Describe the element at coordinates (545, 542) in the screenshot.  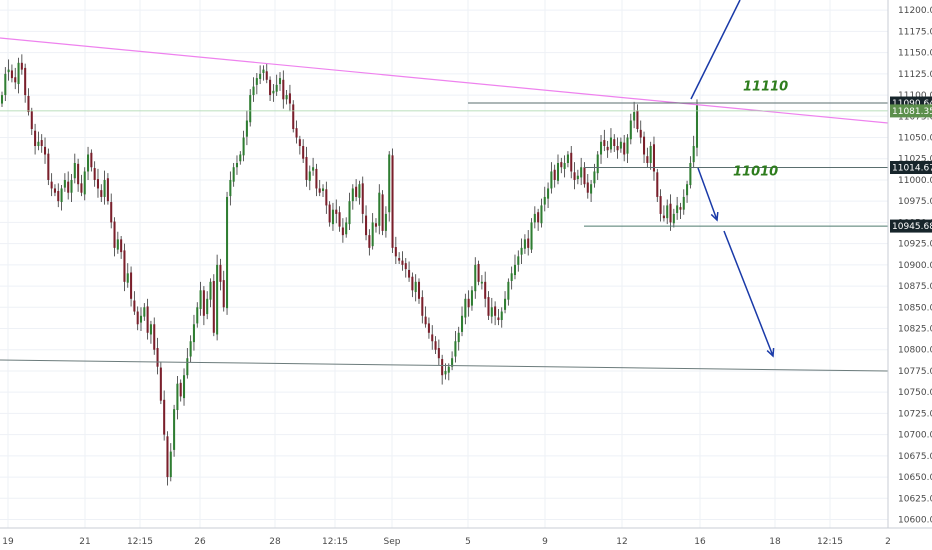
I see `x-tick-label: 9` at that location.